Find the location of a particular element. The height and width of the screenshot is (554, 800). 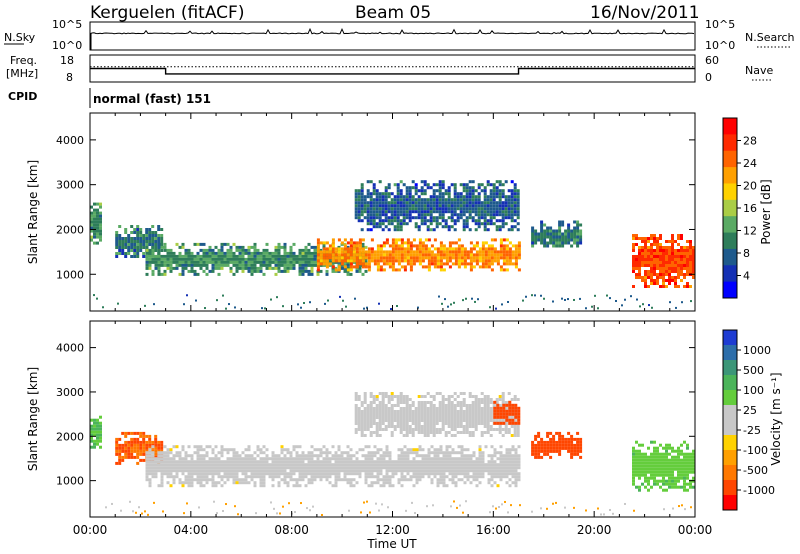

nave-label: Nave is located at coordinates (759, 70).